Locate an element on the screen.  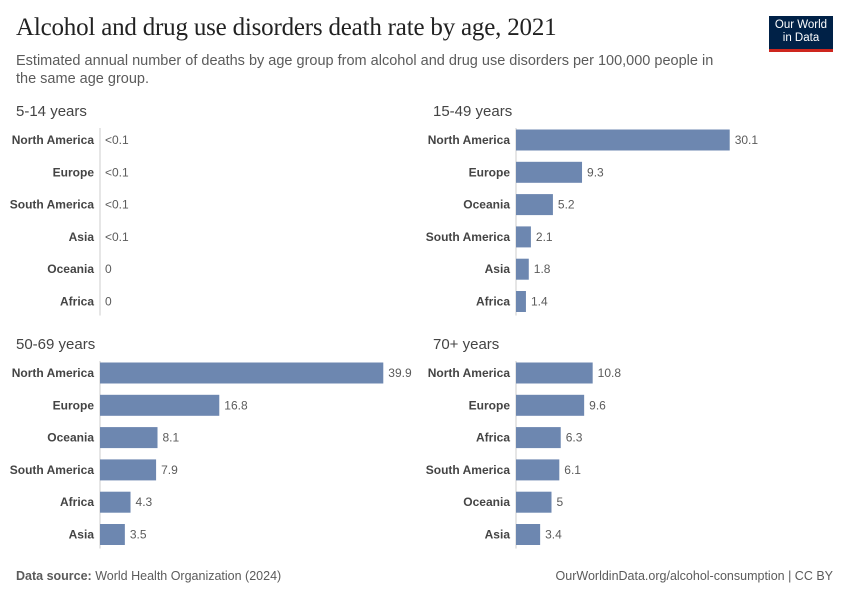
value-label: 1.4 is located at coordinates (539, 302).